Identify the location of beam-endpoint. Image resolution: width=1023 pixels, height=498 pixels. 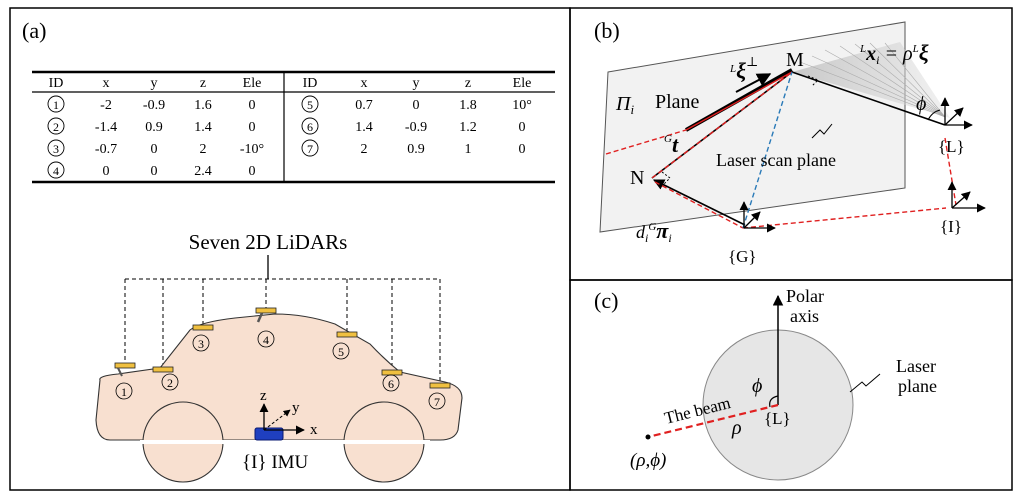
(648, 437).